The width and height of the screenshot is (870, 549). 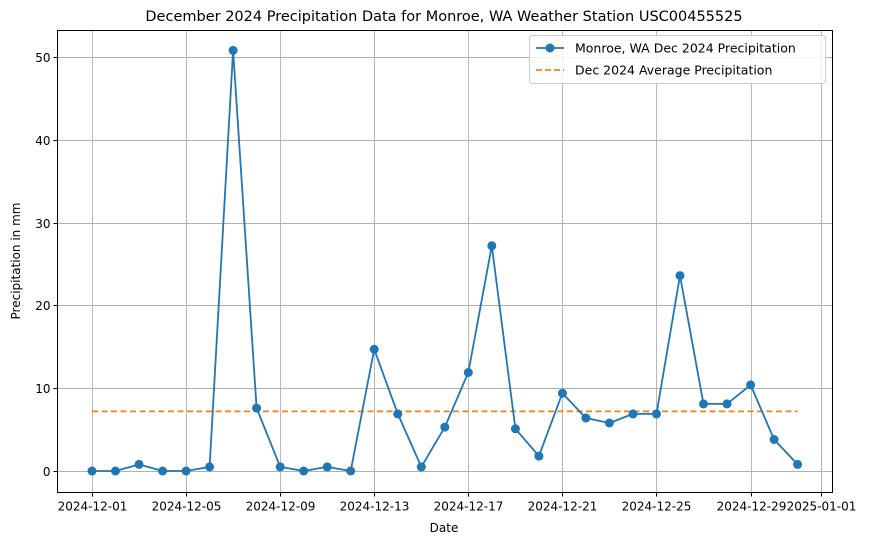 What do you see at coordinates (550, 48) in the screenshot?
I see `legend-circle-marker-icon` at bounding box center [550, 48].